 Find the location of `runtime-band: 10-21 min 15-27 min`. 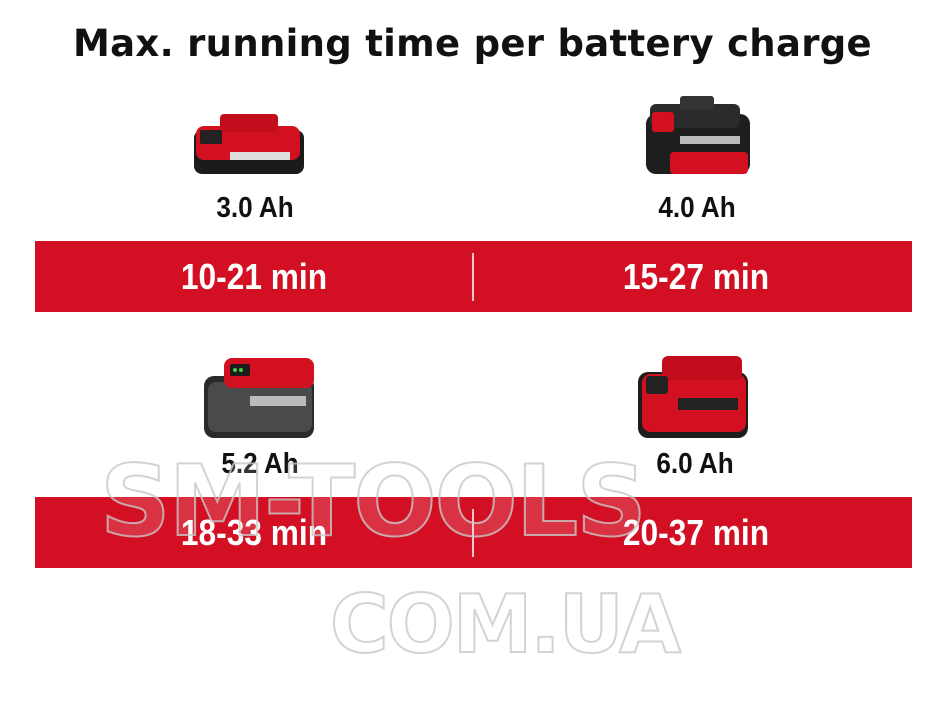

runtime-band: 10-21 min 15-27 min is located at coordinates (473, 276).